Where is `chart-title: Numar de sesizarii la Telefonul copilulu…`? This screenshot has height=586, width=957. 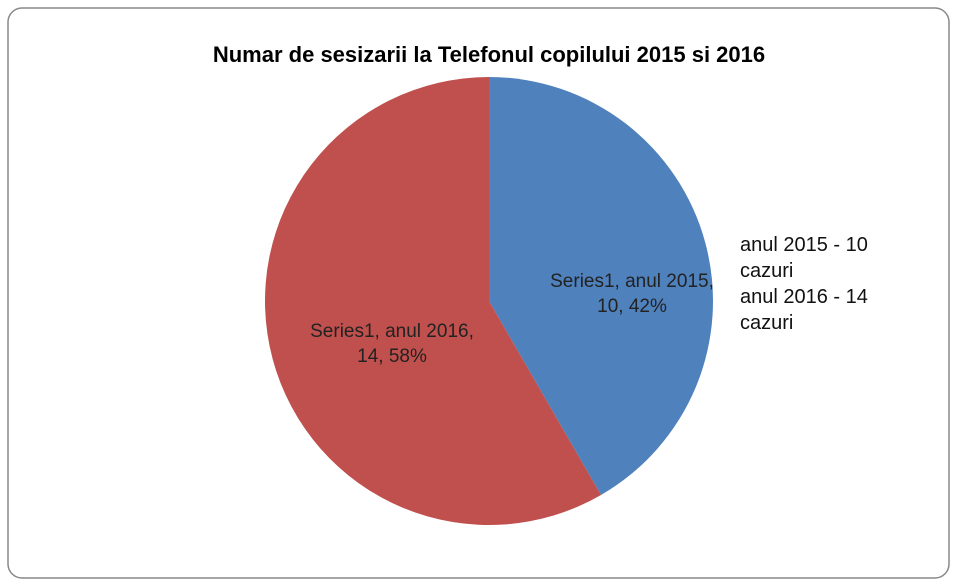
chart-title: Numar de sesizarii la Telefonul copilulu… is located at coordinates (489, 54).